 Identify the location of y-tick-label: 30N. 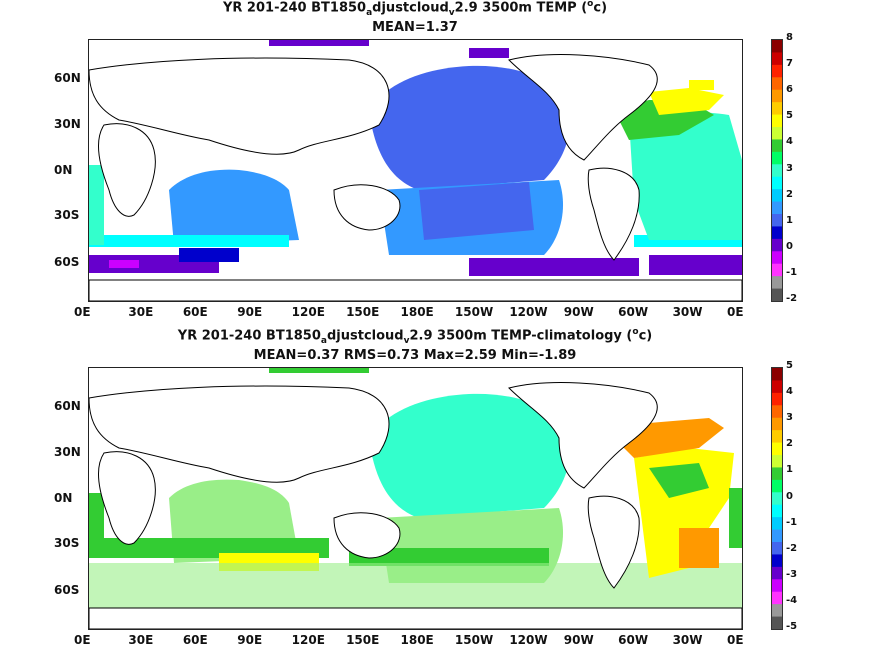
(67, 452).